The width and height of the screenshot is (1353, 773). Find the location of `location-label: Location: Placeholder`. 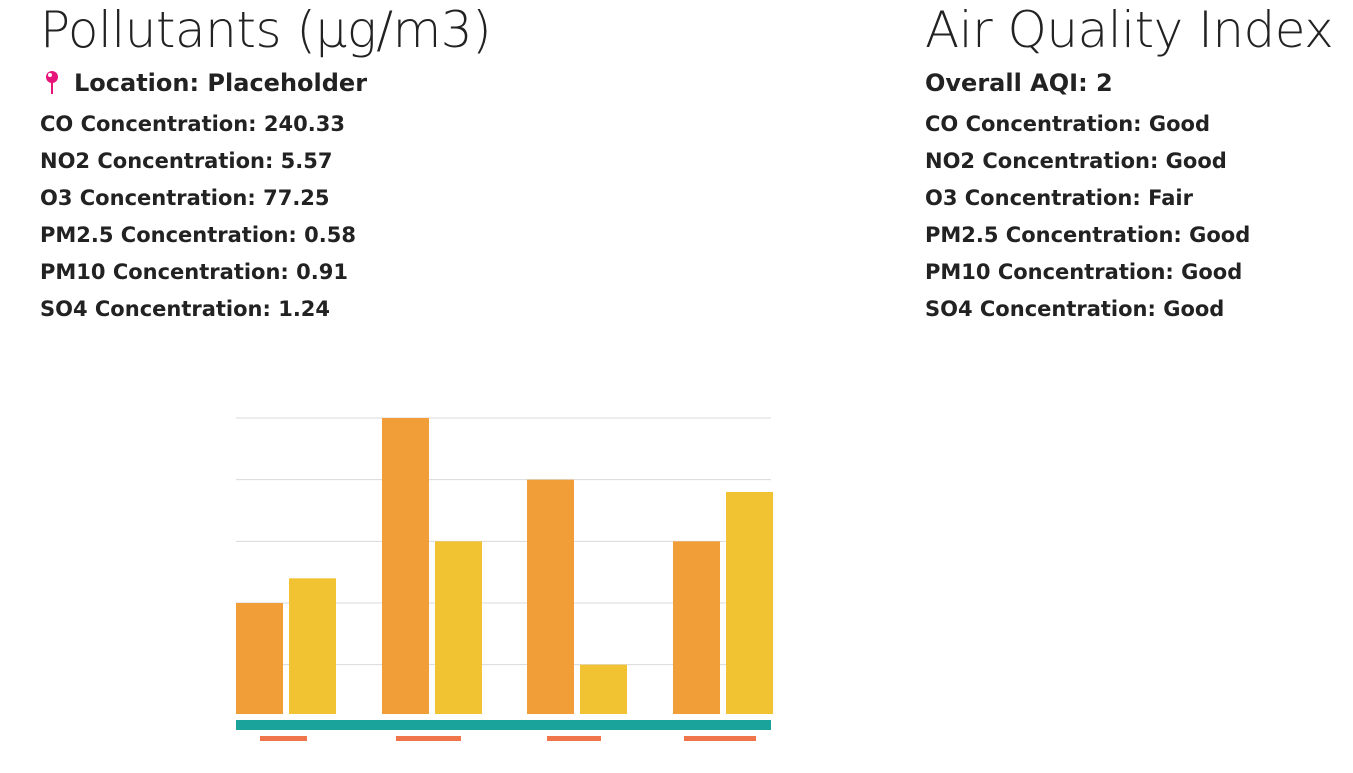

location-label: Location: Placeholder is located at coordinates (221, 83).